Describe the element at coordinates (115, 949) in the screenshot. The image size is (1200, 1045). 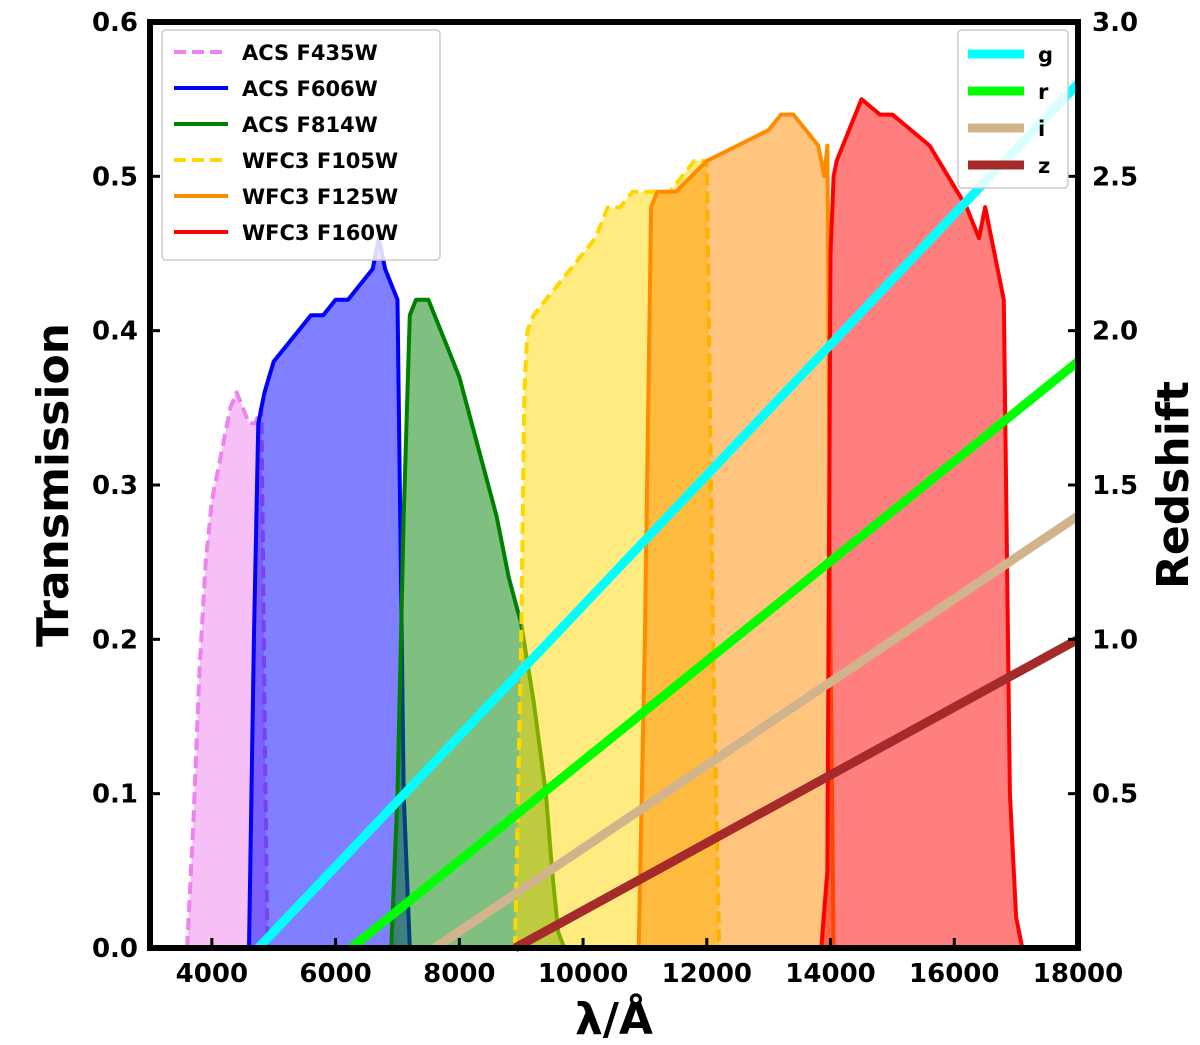
I see `y-left-tick-label: 0.0` at that location.